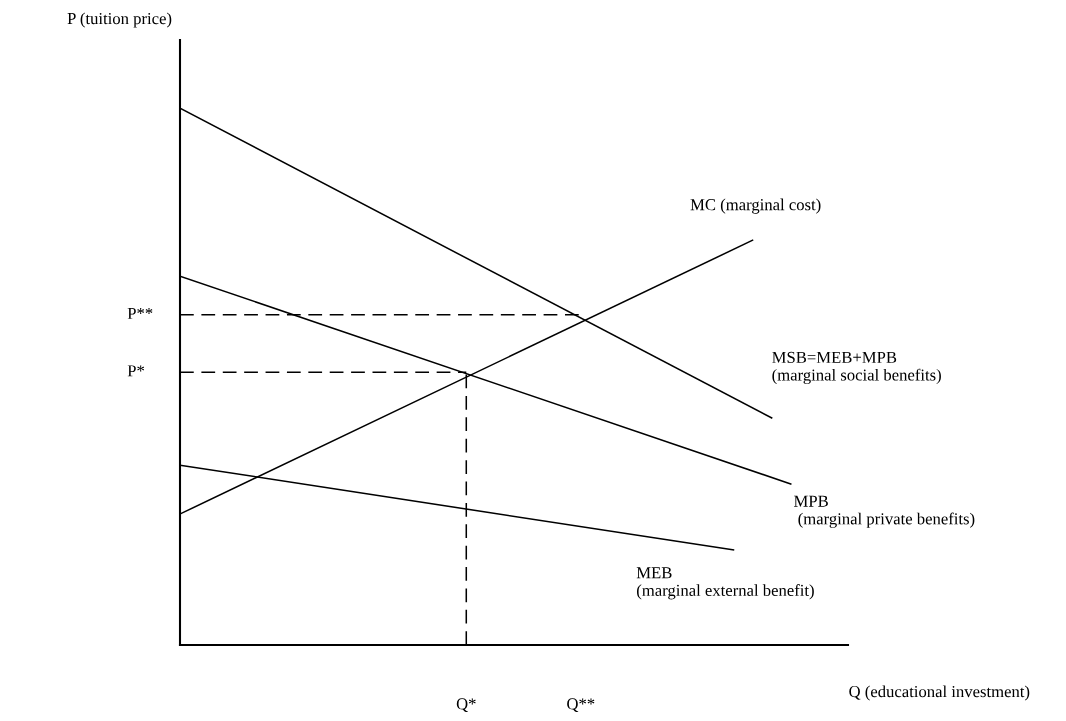  I want to click on x-tick-label: Q*, so click(466, 705).